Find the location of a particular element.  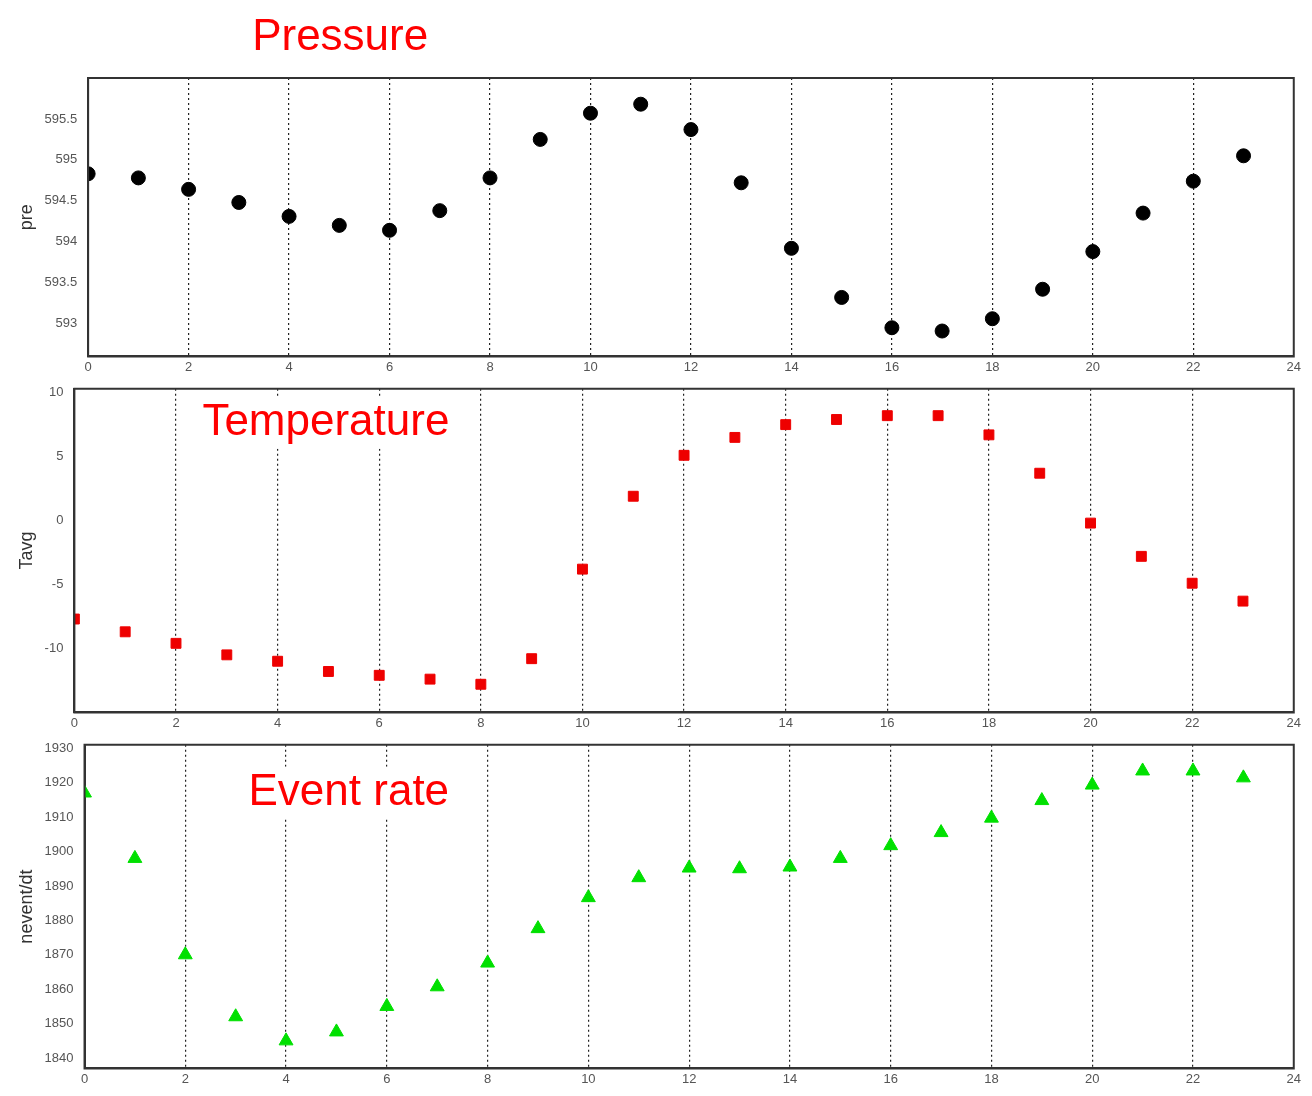

y-tick-label: 1920 is located at coordinates (59, 782).